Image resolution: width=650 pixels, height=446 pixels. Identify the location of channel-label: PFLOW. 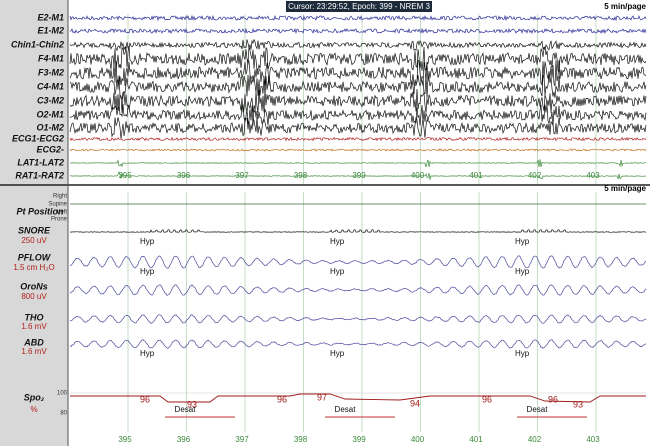
(35, 257).